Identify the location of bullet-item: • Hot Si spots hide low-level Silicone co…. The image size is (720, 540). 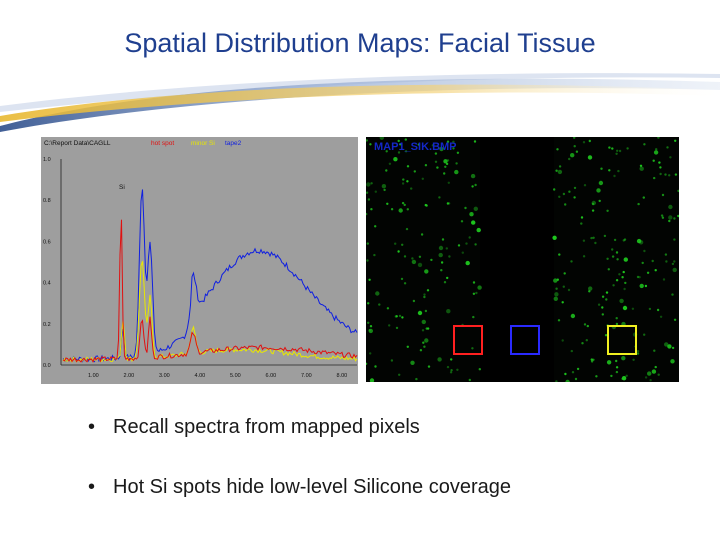
(299, 487).